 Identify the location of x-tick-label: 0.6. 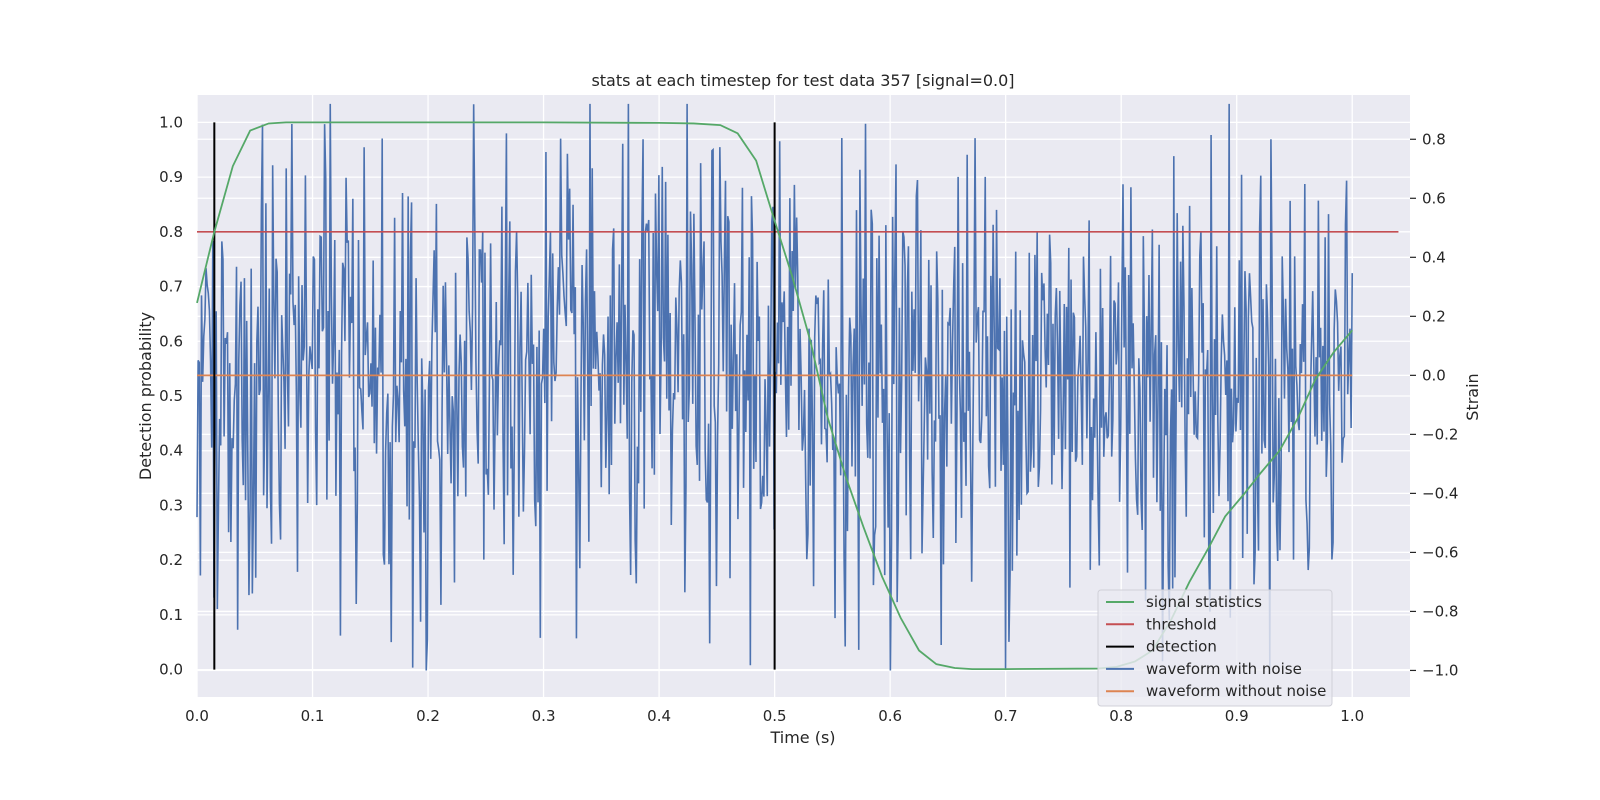
(890, 716).